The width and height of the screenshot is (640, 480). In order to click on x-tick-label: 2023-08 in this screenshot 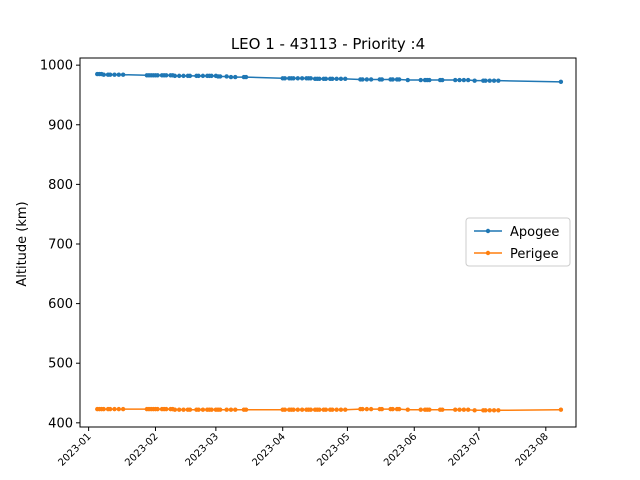, I will do `click(532, 449)`.